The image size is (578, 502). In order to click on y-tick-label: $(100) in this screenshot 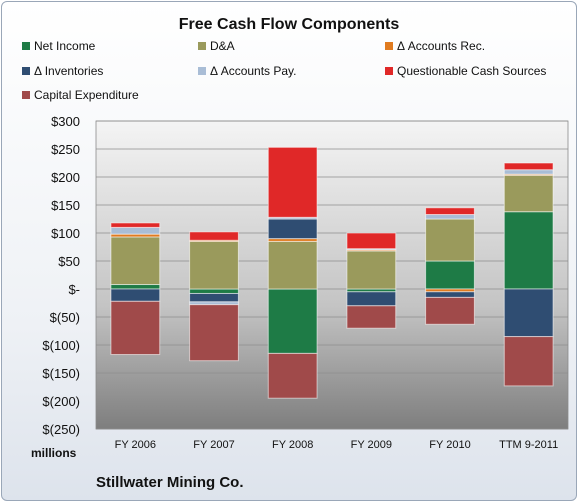, I will do `click(61, 345)`.